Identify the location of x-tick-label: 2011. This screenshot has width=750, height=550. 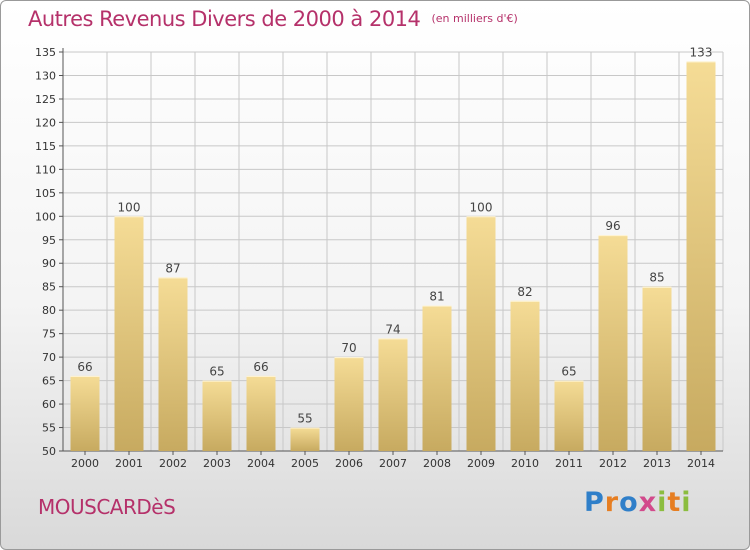
(569, 463).